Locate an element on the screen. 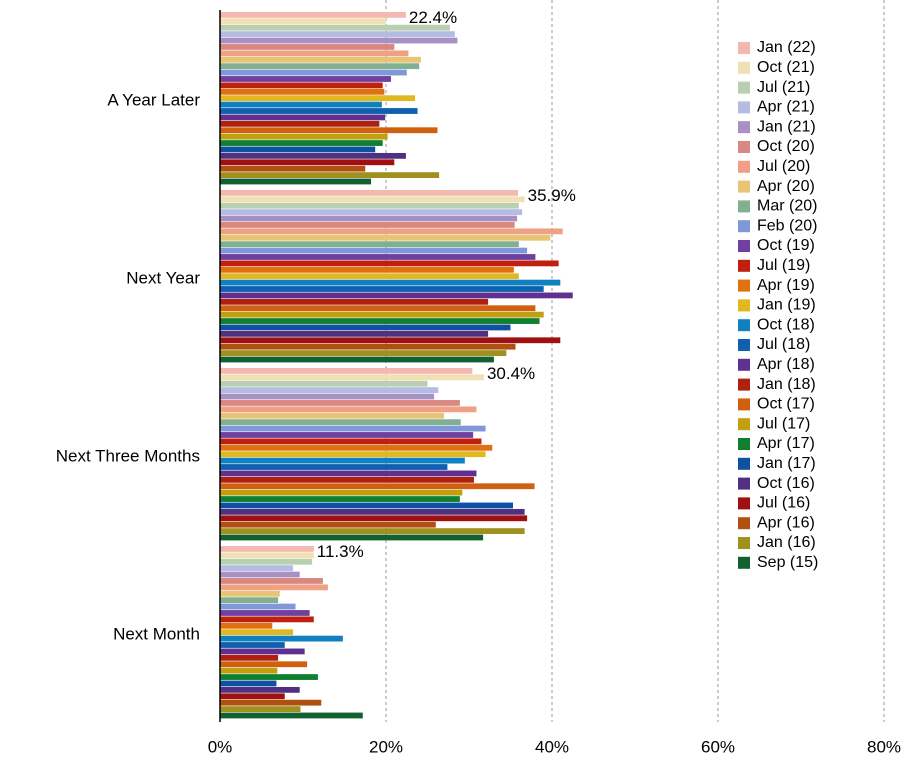 This screenshot has height=770, width=914. legend-label: Oct (18) is located at coordinates (786, 324).